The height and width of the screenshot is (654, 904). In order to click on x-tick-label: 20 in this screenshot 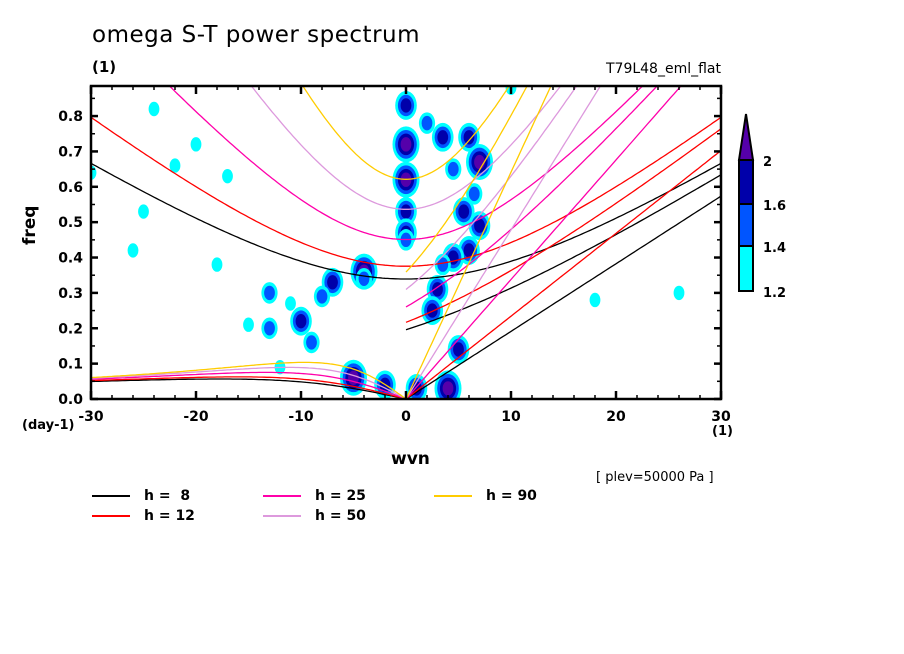, I will do `click(616, 417)`.